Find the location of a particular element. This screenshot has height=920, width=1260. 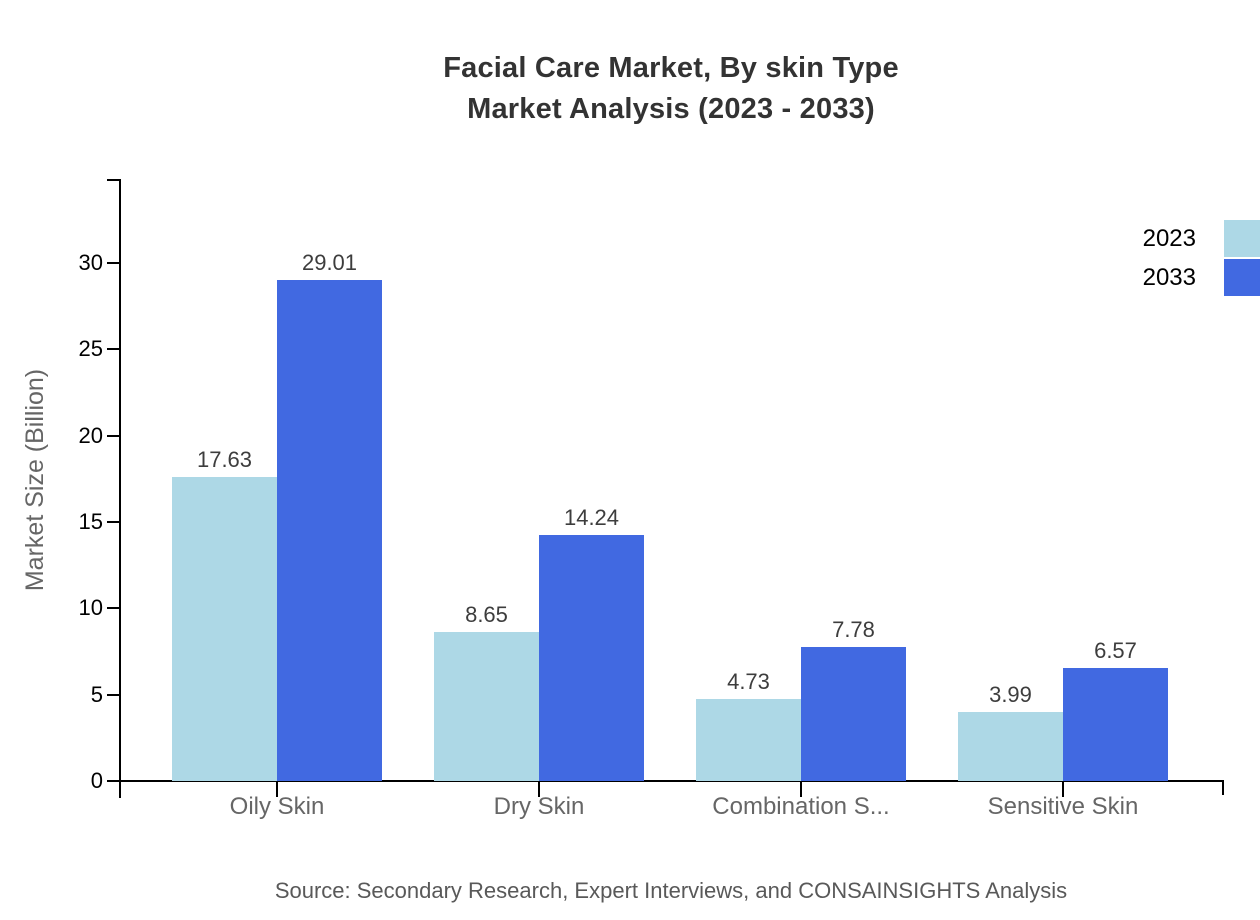

x-tick-label: Dry Skin is located at coordinates (539, 806).